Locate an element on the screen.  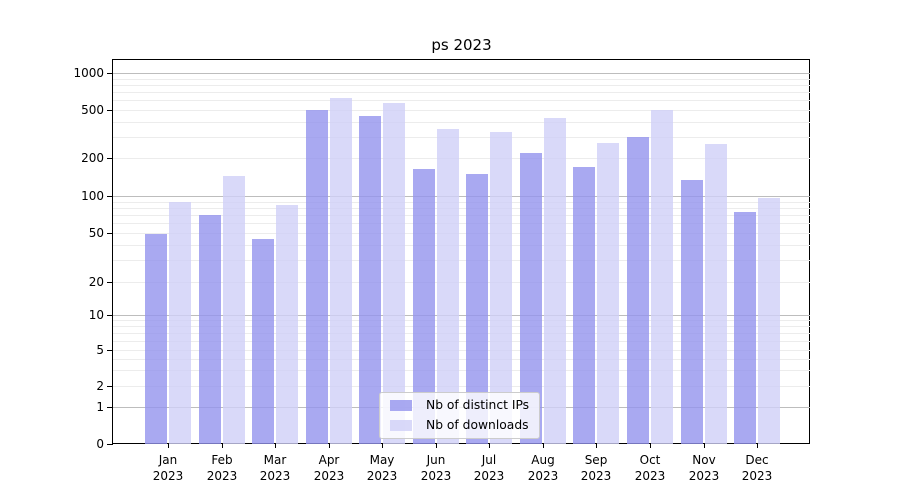
x-tick-label-feb: Feb 2023 is located at coordinates (222, 468).